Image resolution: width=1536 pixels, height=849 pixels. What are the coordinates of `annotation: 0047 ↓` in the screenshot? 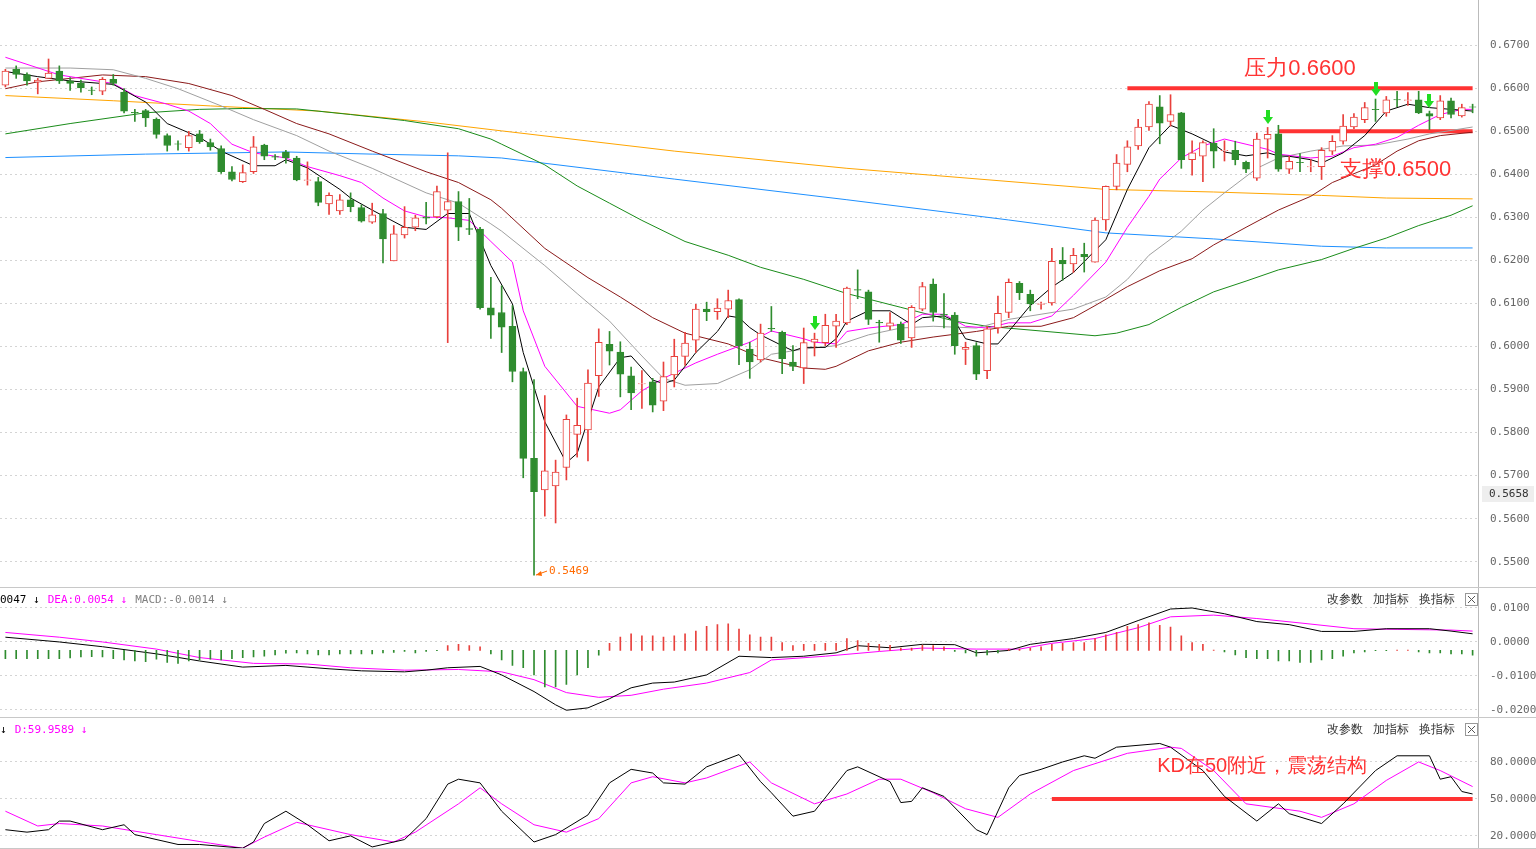 It's located at (20, 599).